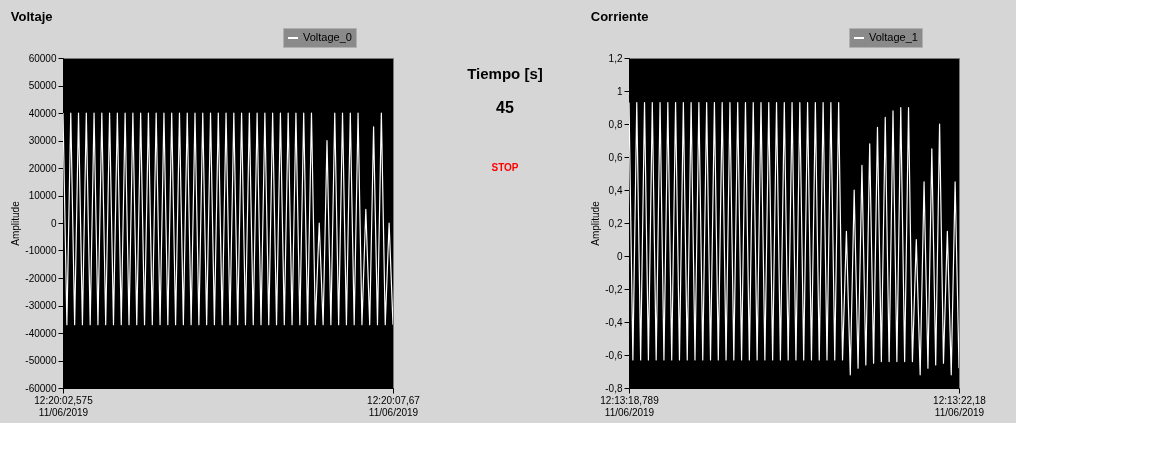 This screenshot has width=1150, height=457. Describe the element at coordinates (41, 360) in the screenshot. I see `y-tick-label: -50000` at that location.